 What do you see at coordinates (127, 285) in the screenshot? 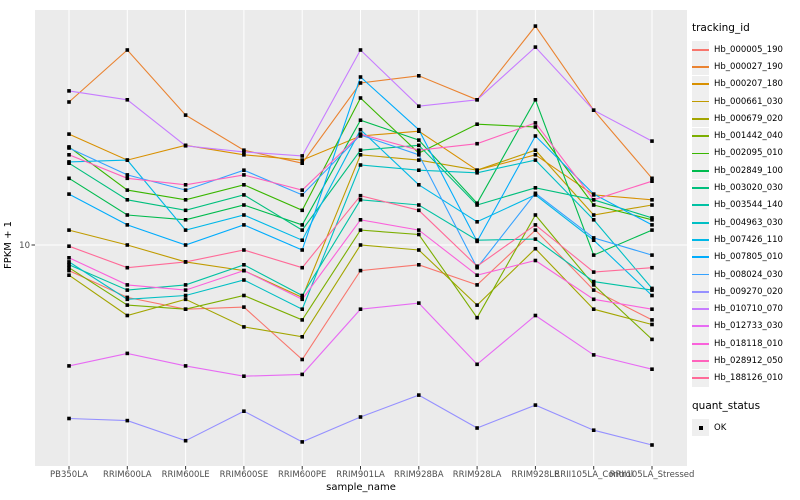
I see `data-point-Hb_018118_010-RRIM600LA` at bounding box center [127, 285].